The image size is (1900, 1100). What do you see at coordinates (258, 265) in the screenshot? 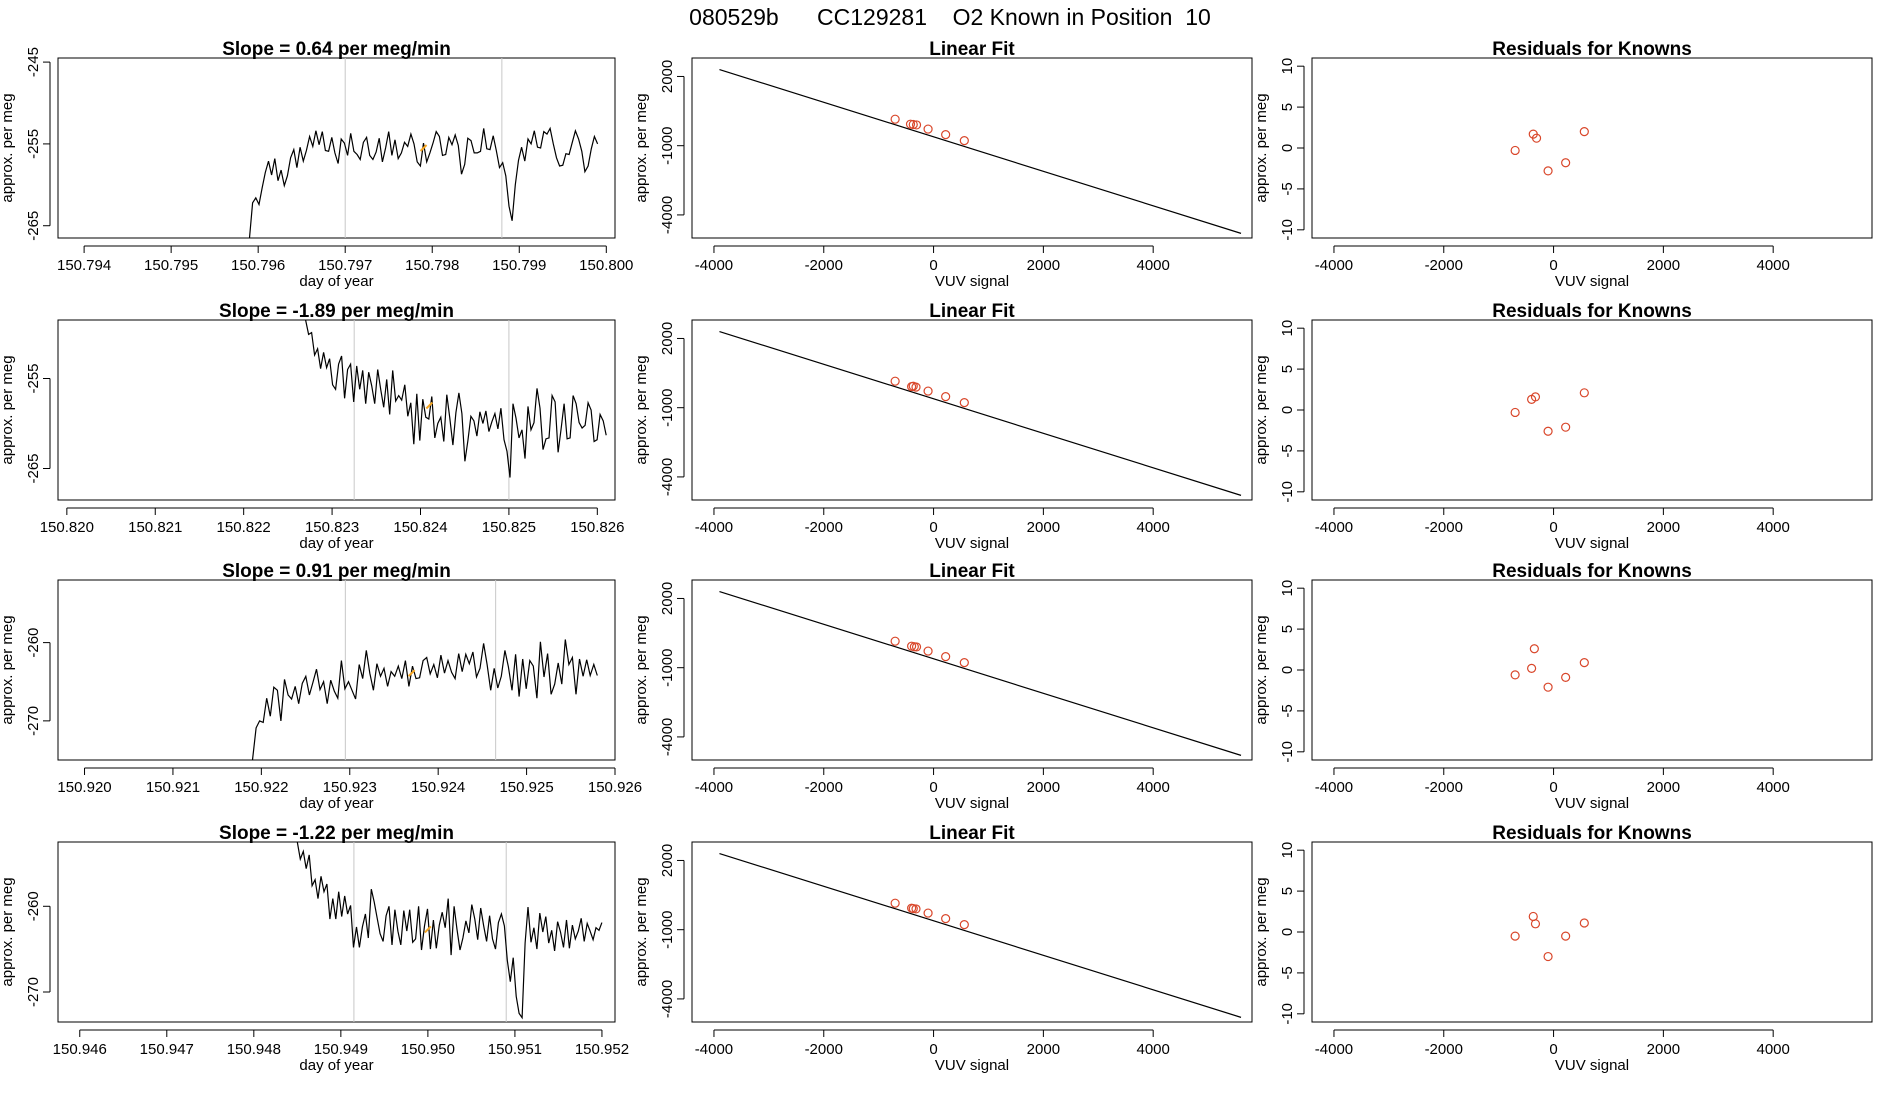
I see `x-tick-label: 150.796` at bounding box center [258, 265].